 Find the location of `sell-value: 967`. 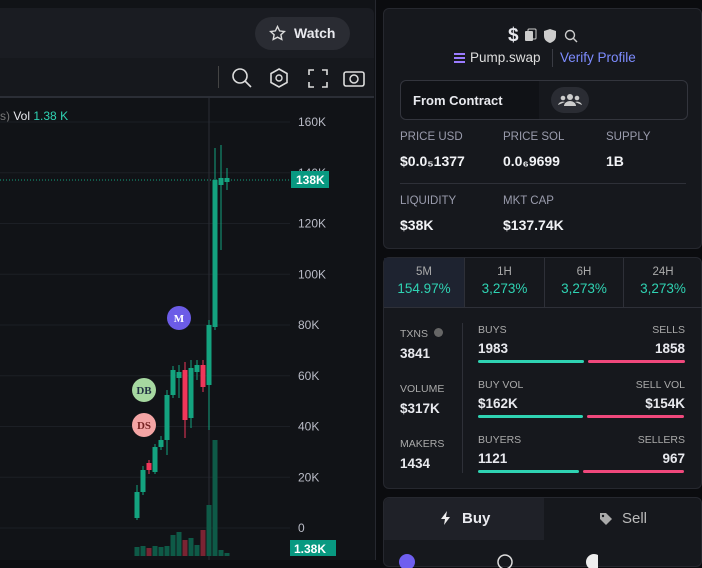

sell-value: 967 is located at coordinates (673, 458).